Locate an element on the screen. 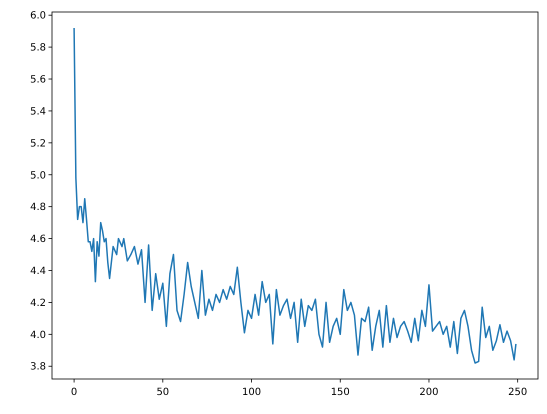 This screenshot has height=414, width=547. y-tick-label: 5.4 is located at coordinates (38, 112).